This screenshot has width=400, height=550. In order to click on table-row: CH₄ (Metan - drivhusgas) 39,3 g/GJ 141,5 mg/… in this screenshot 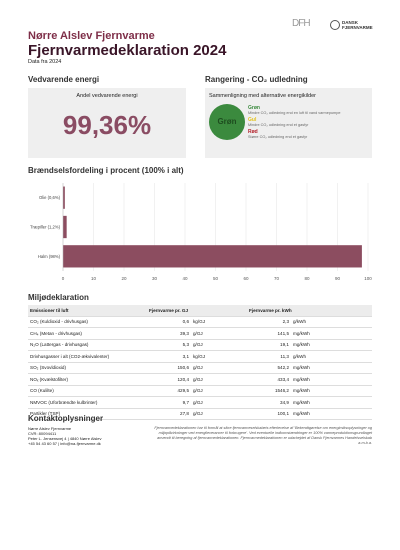, I will do `click(200, 333)`.